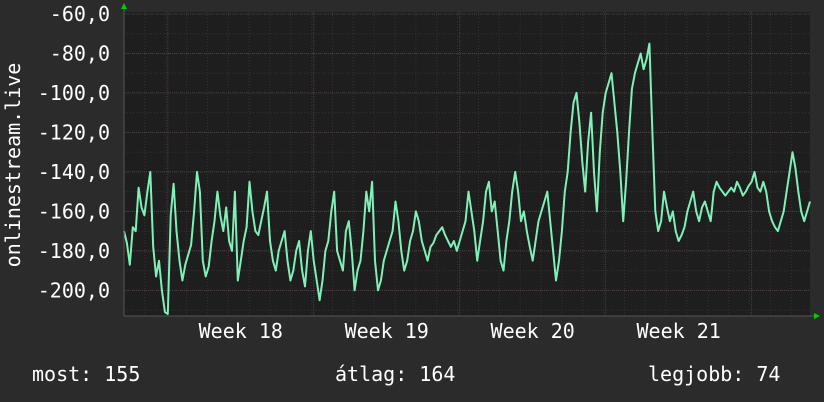  What do you see at coordinates (74, 132) in the screenshot?
I see `y-tick-label: -120,0` at bounding box center [74, 132].